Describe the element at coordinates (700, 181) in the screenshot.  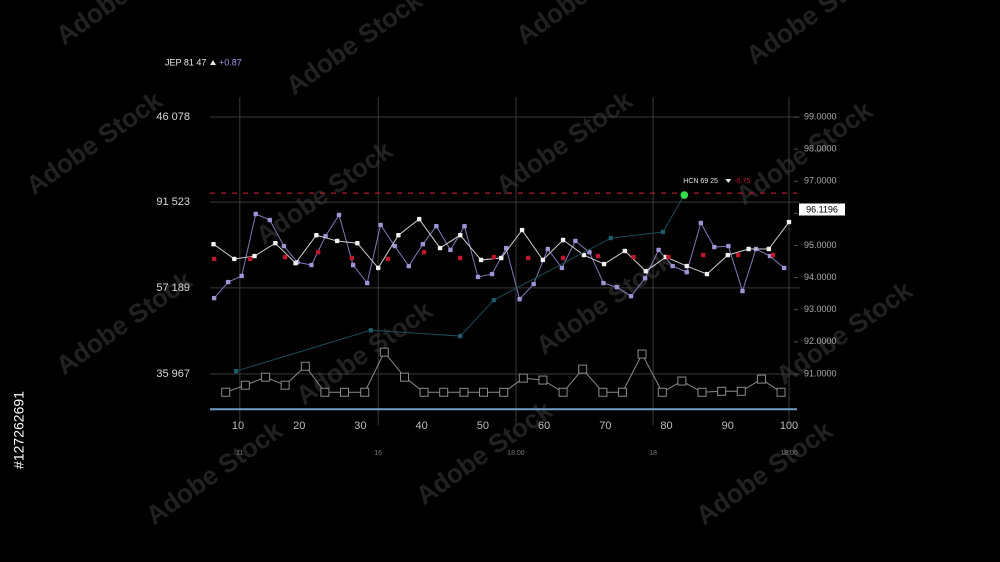
I see `callout-symbol: HCN 69 25` at that location.